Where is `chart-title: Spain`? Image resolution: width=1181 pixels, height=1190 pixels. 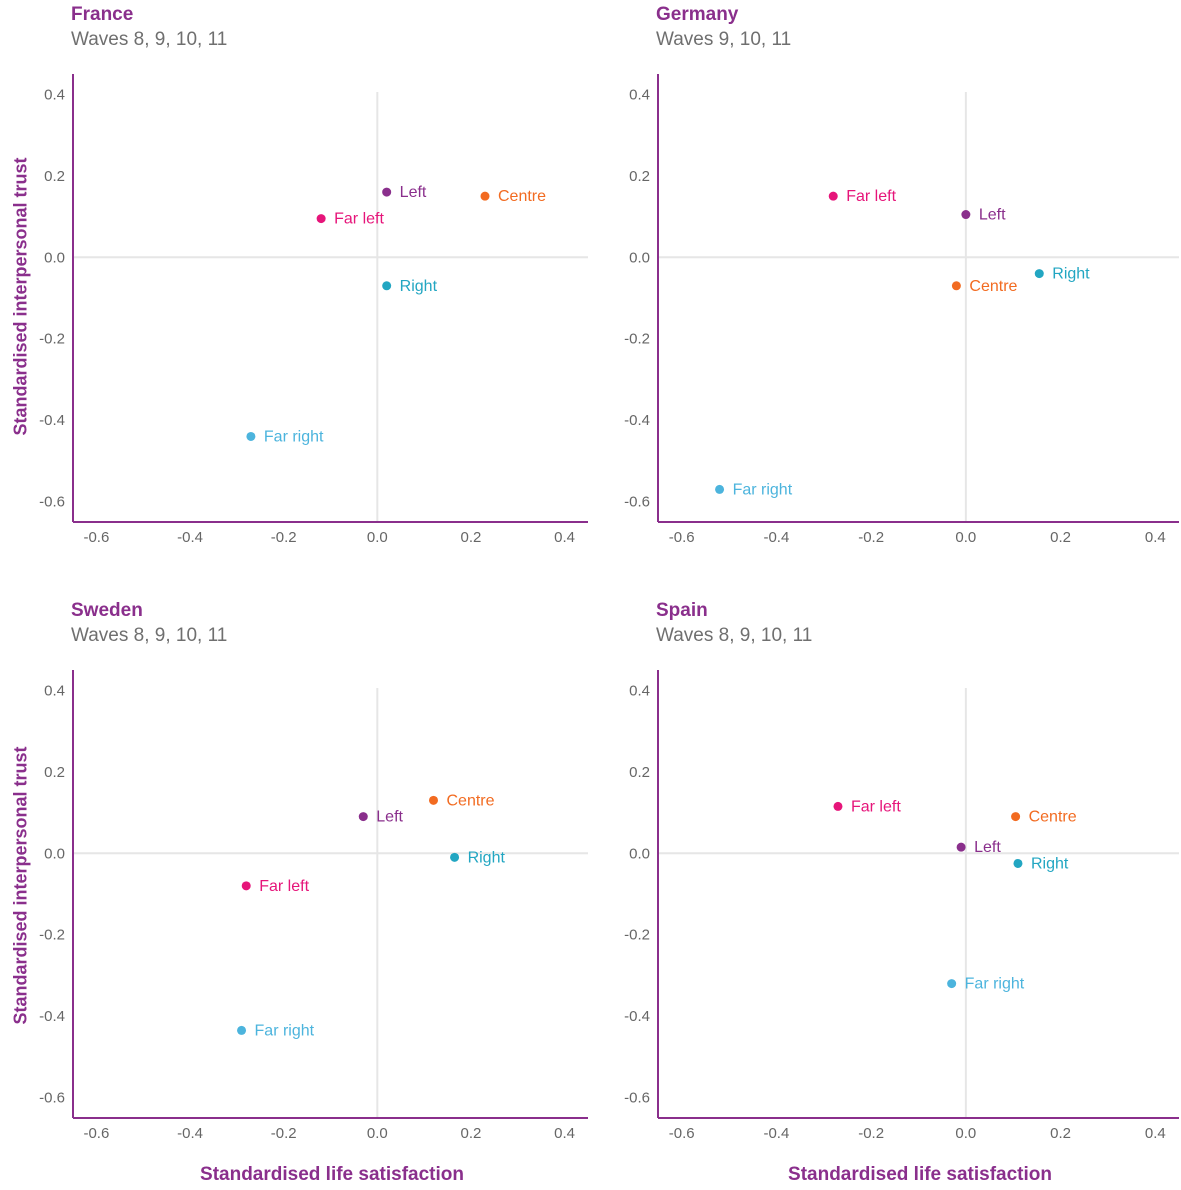
chart-title: Spain is located at coordinates (682, 610).